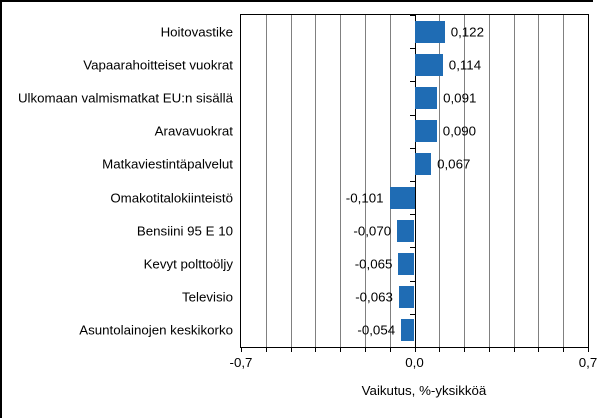 This screenshot has width=607, height=418. I want to click on value-label: -0,065, so click(373, 264).